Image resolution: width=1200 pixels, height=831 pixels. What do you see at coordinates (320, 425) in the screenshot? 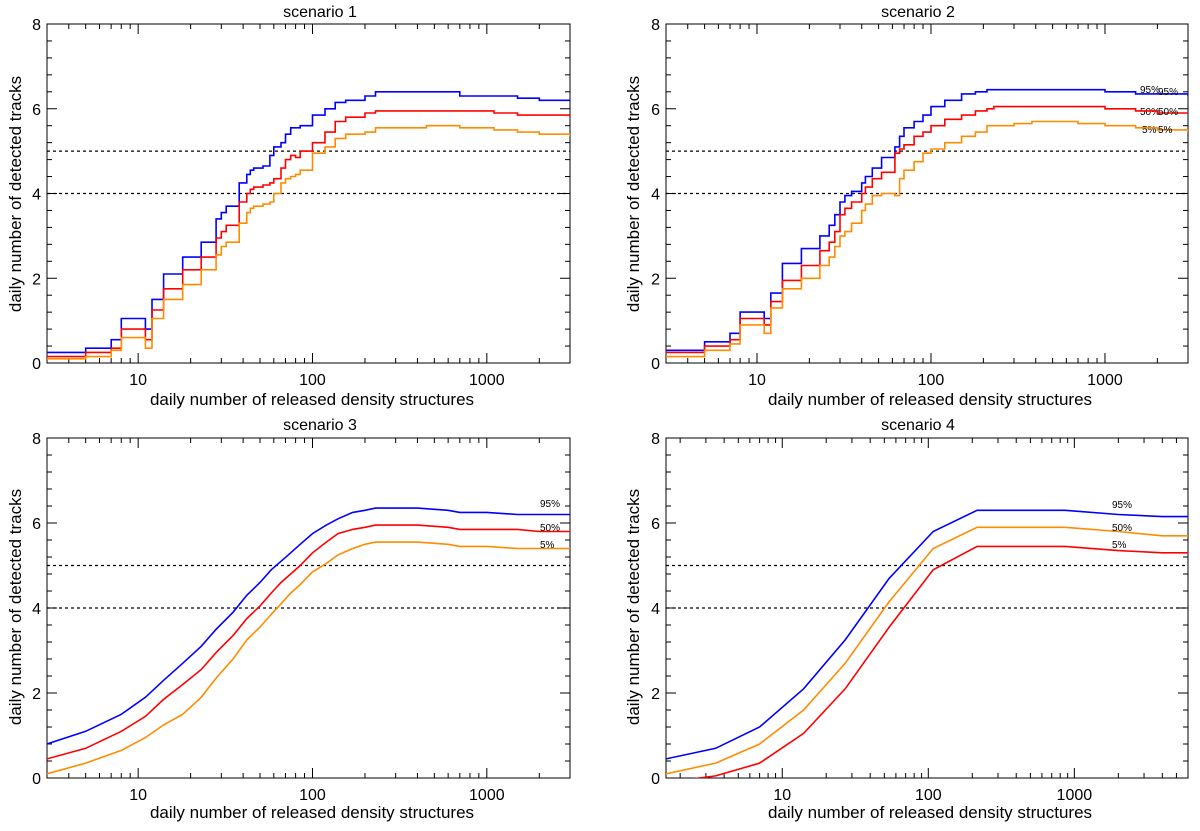
I see `panel-title: scenario 3` at bounding box center [320, 425].